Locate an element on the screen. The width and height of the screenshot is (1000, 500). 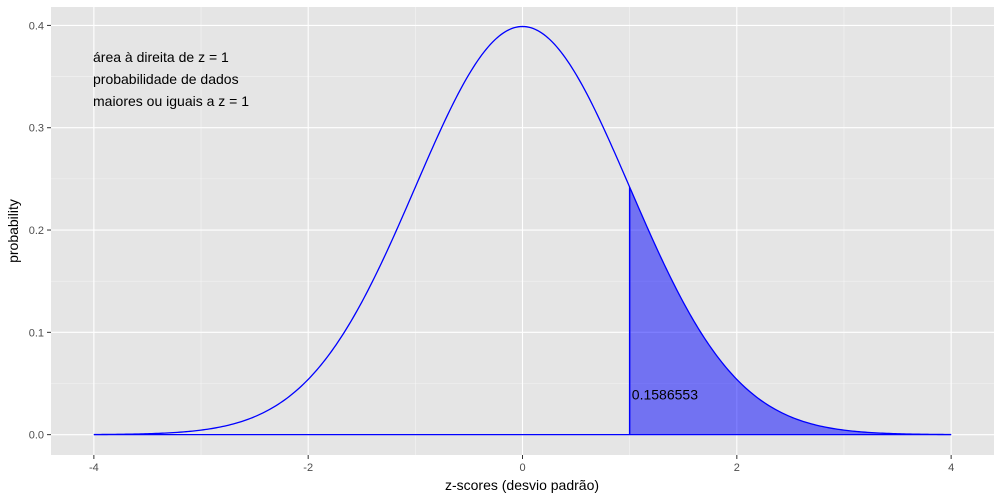
annotation-line-2: probabilidade de dados is located at coordinates (166, 79).